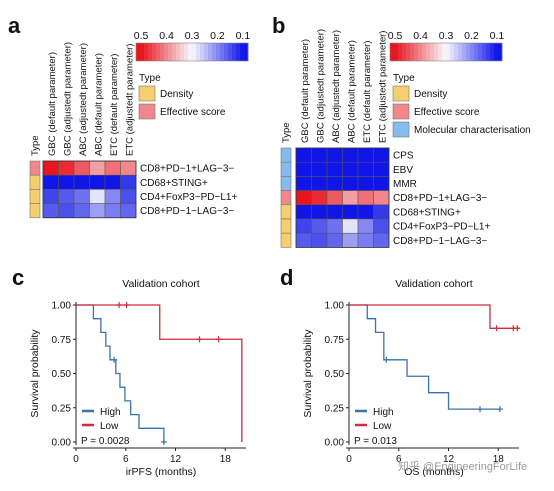 Image resolution: width=554 pixels, height=491 pixels. What do you see at coordinates (226, 459) in the screenshot?
I see `x-tick-label: 18` at bounding box center [226, 459].